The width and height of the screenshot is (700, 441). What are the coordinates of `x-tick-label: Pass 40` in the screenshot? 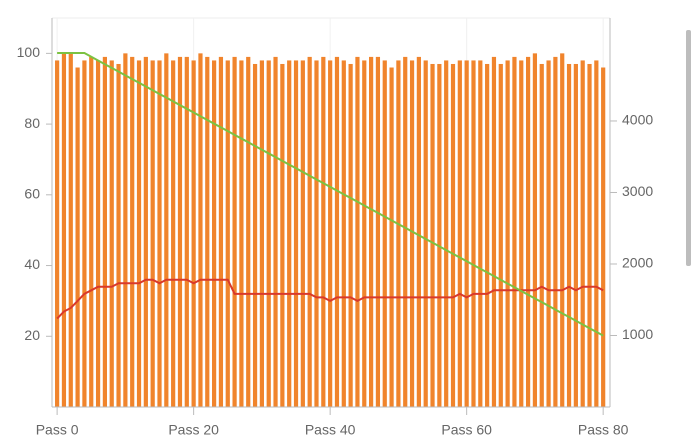 It's located at (330, 430).